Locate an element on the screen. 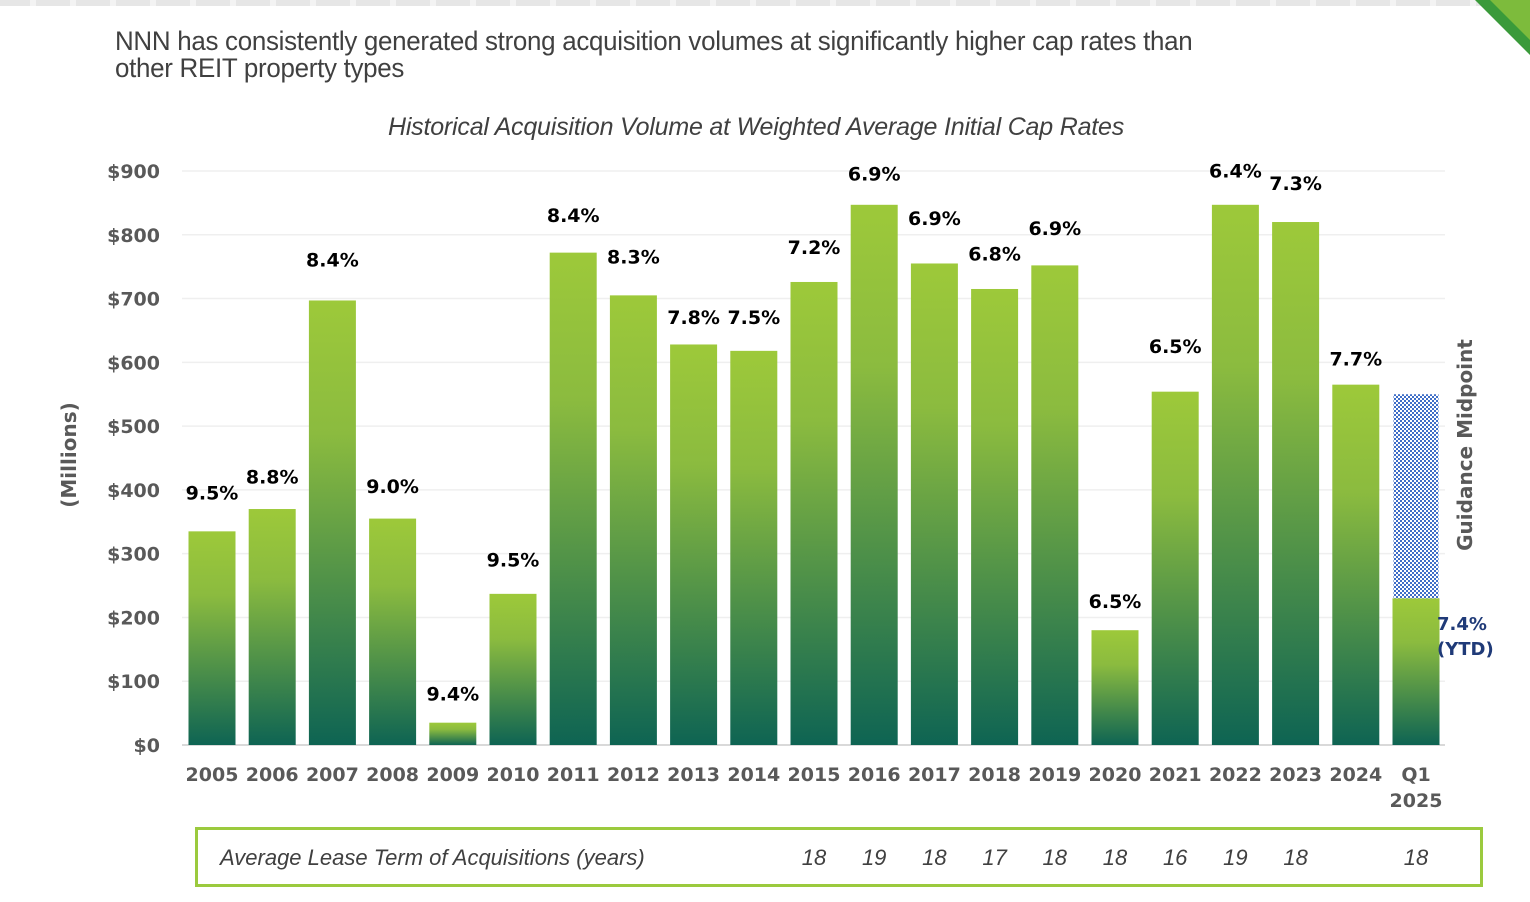 This screenshot has height=902, width=1530. bar-2023 is located at coordinates (1296, 483).